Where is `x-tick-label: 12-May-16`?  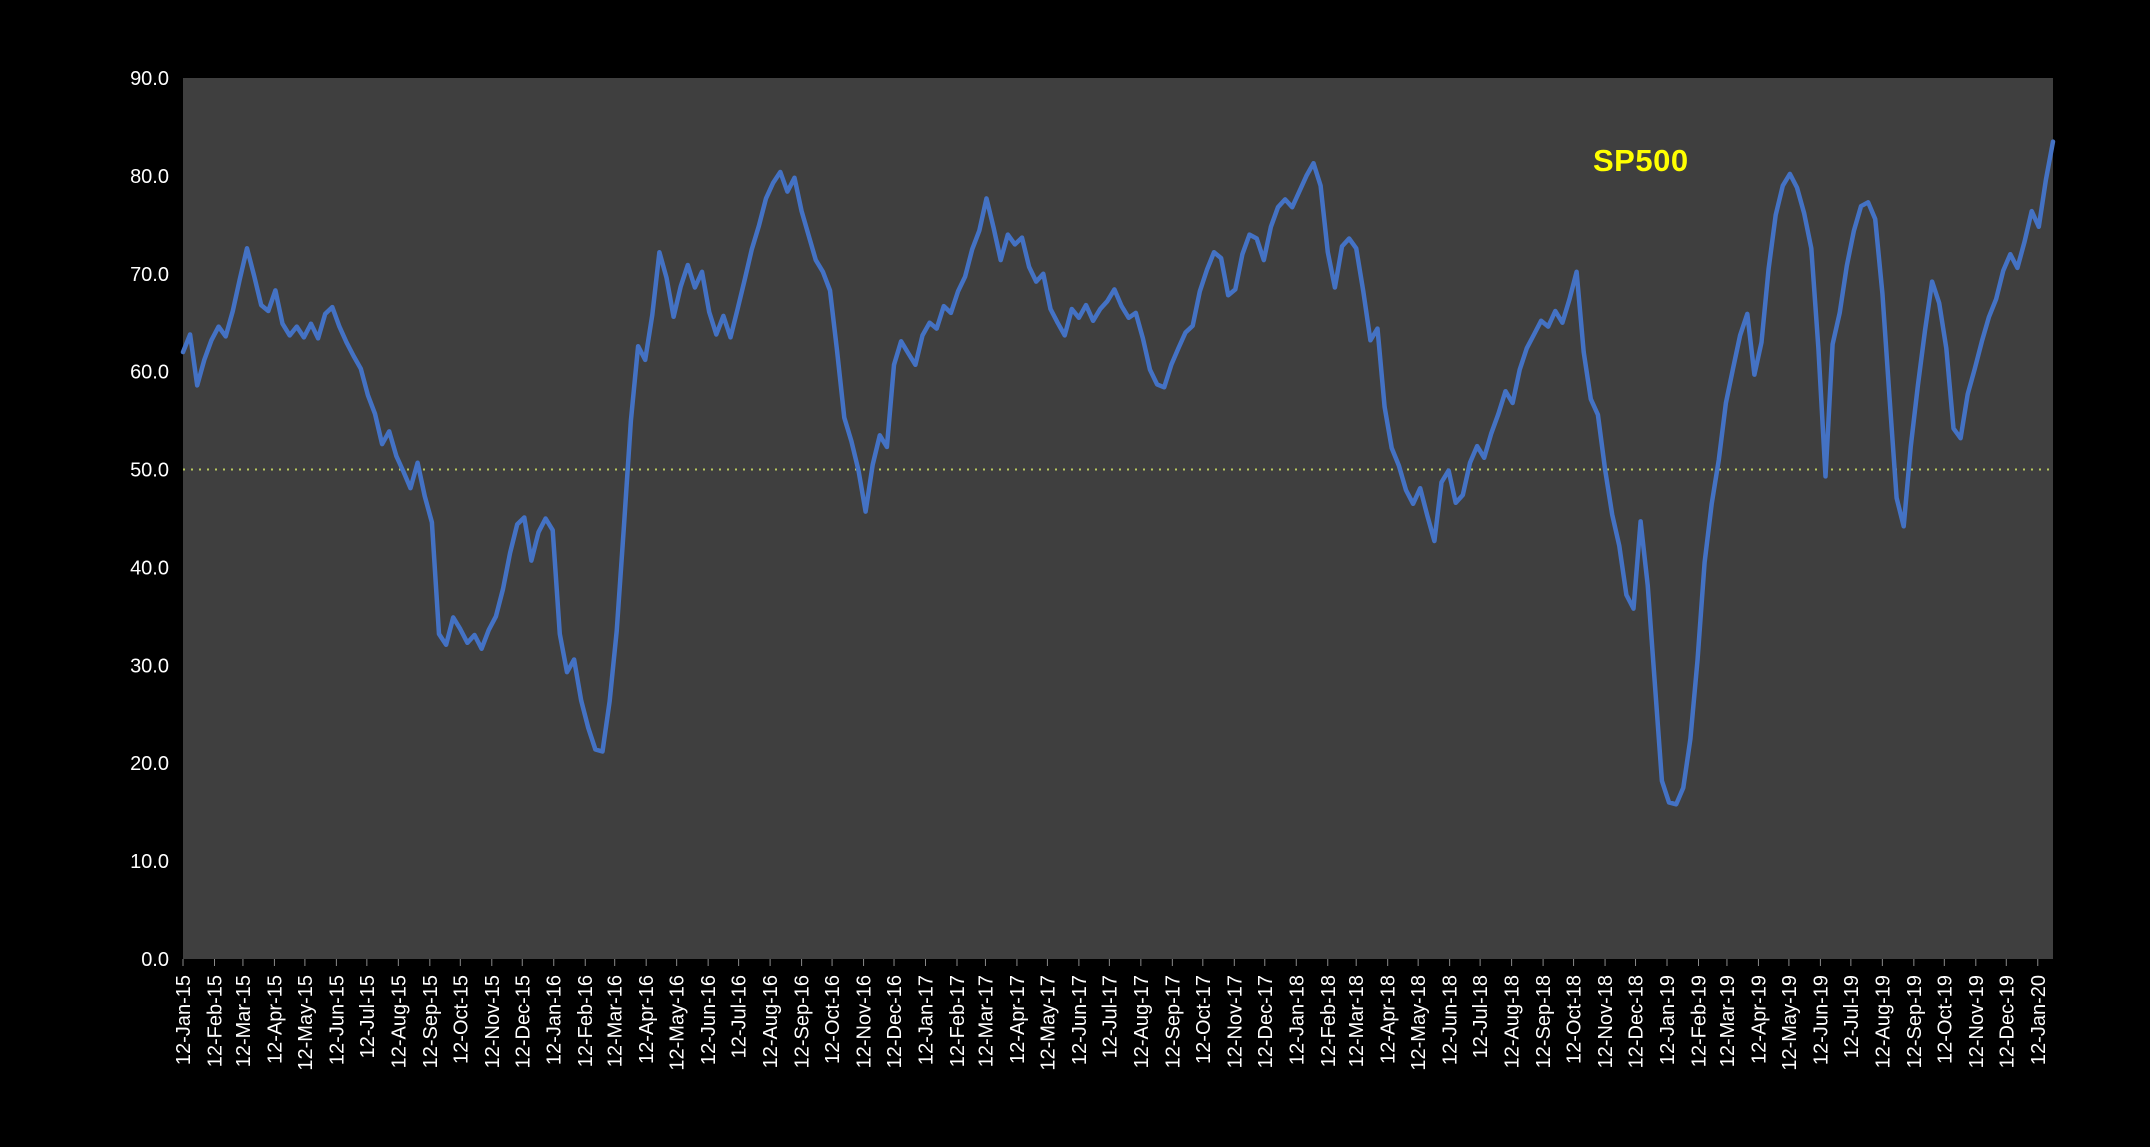
x-tick-label: 12-May-16 is located at coordinates (678, 1023).